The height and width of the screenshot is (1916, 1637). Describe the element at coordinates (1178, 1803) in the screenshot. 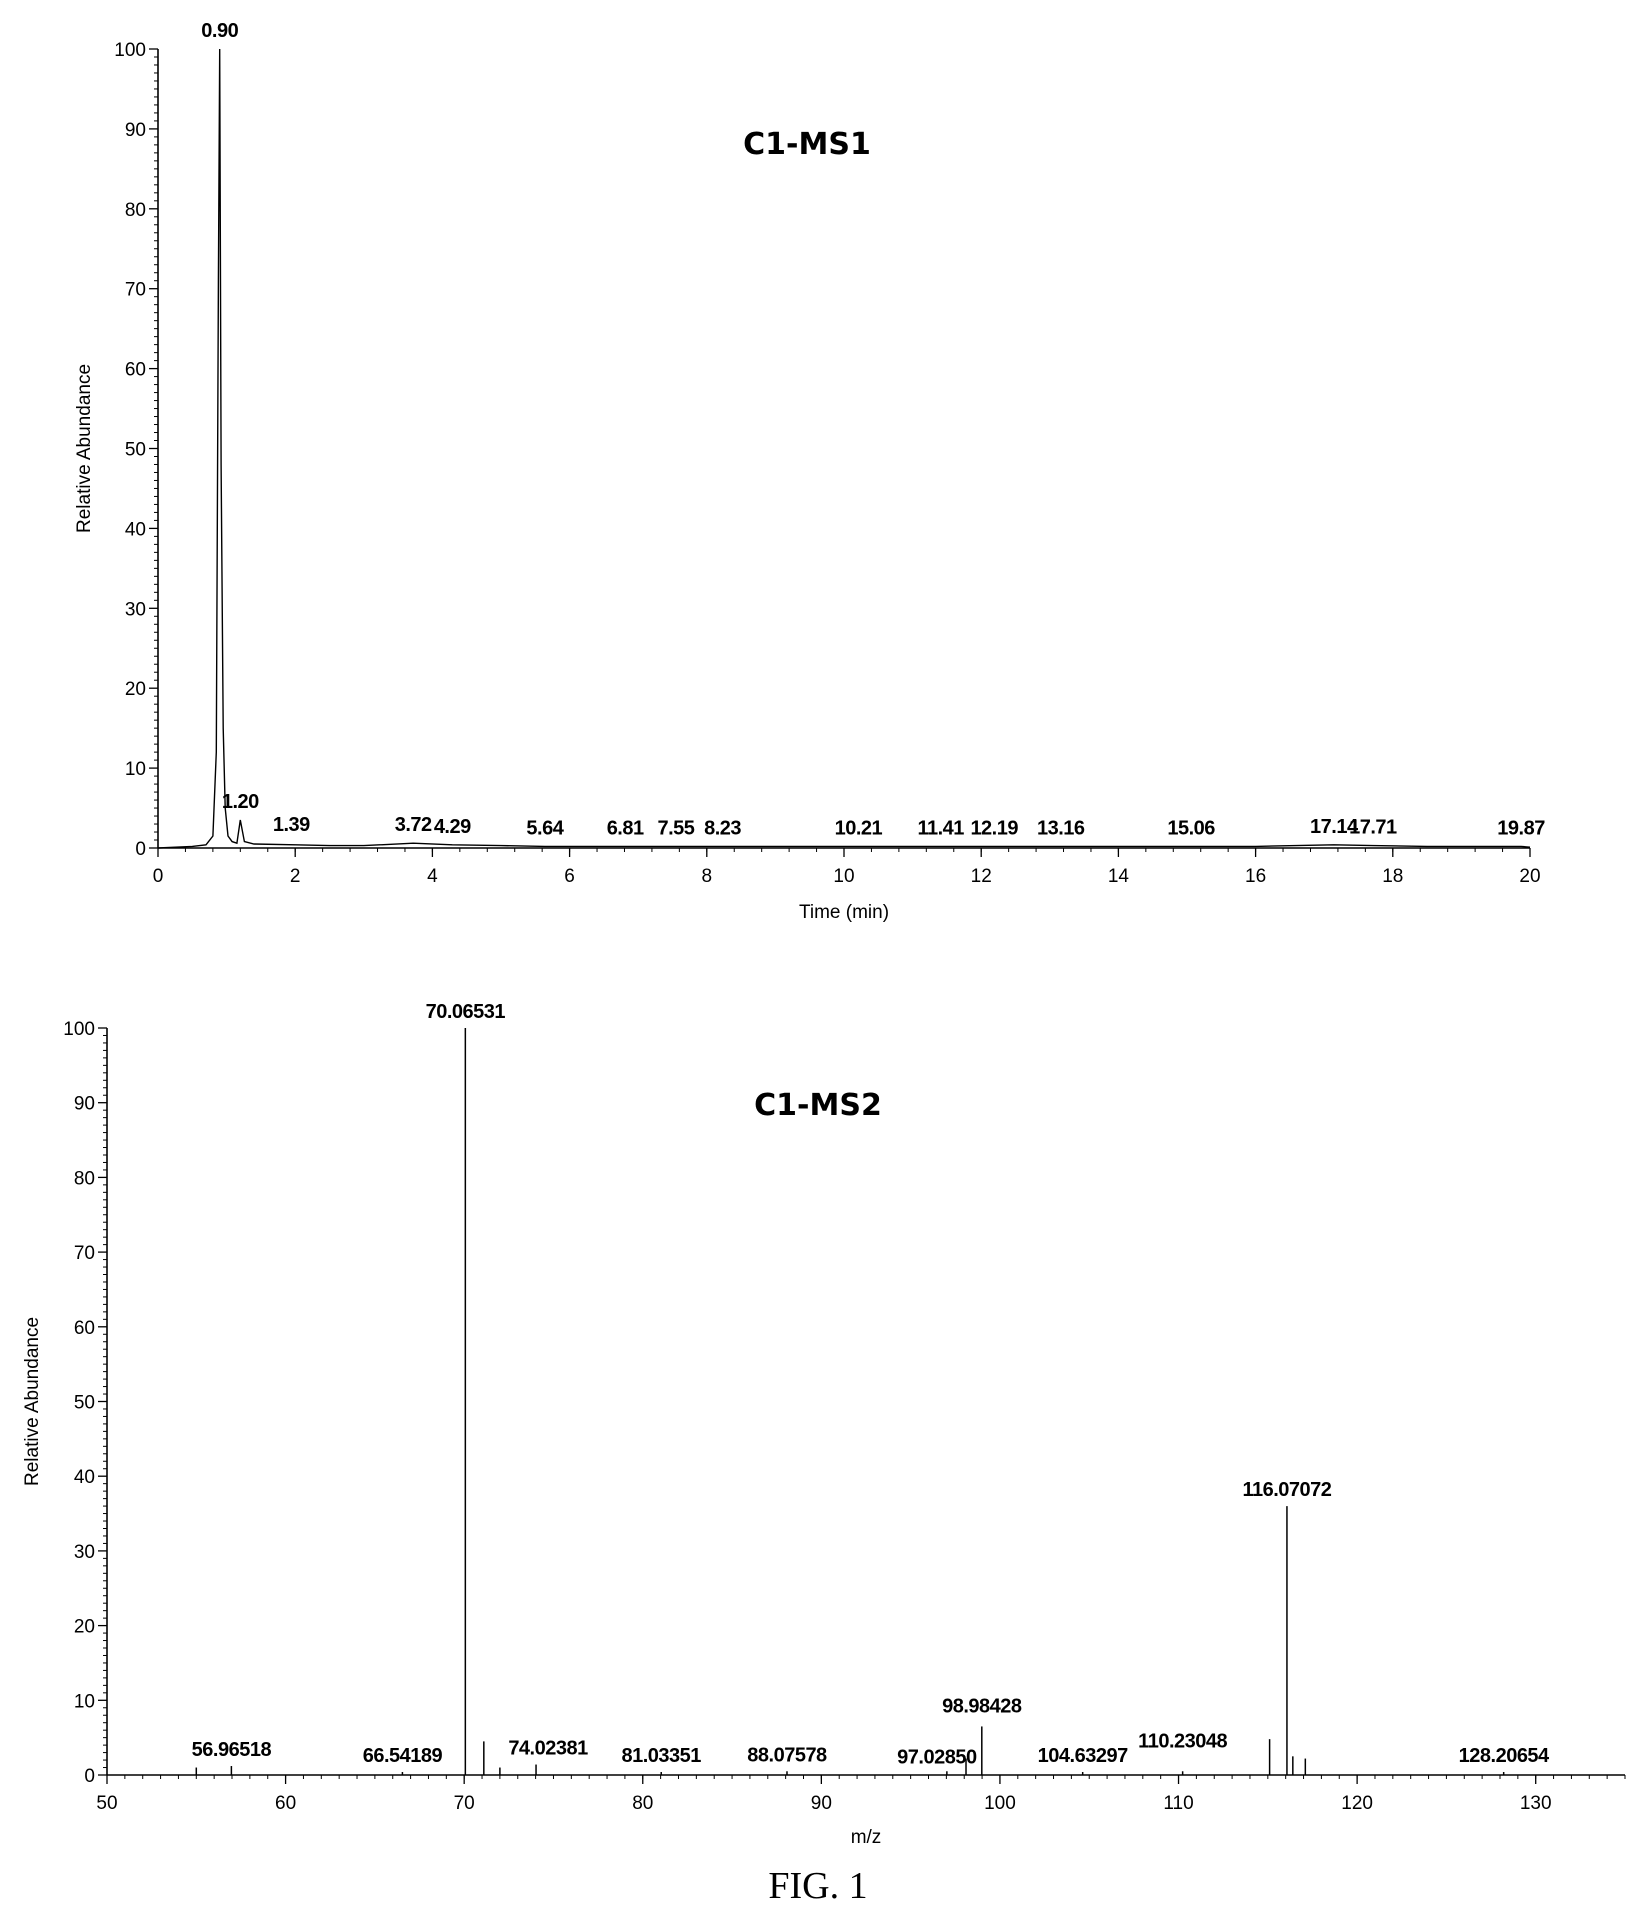

I see `x-tick-label: 110` at that location.